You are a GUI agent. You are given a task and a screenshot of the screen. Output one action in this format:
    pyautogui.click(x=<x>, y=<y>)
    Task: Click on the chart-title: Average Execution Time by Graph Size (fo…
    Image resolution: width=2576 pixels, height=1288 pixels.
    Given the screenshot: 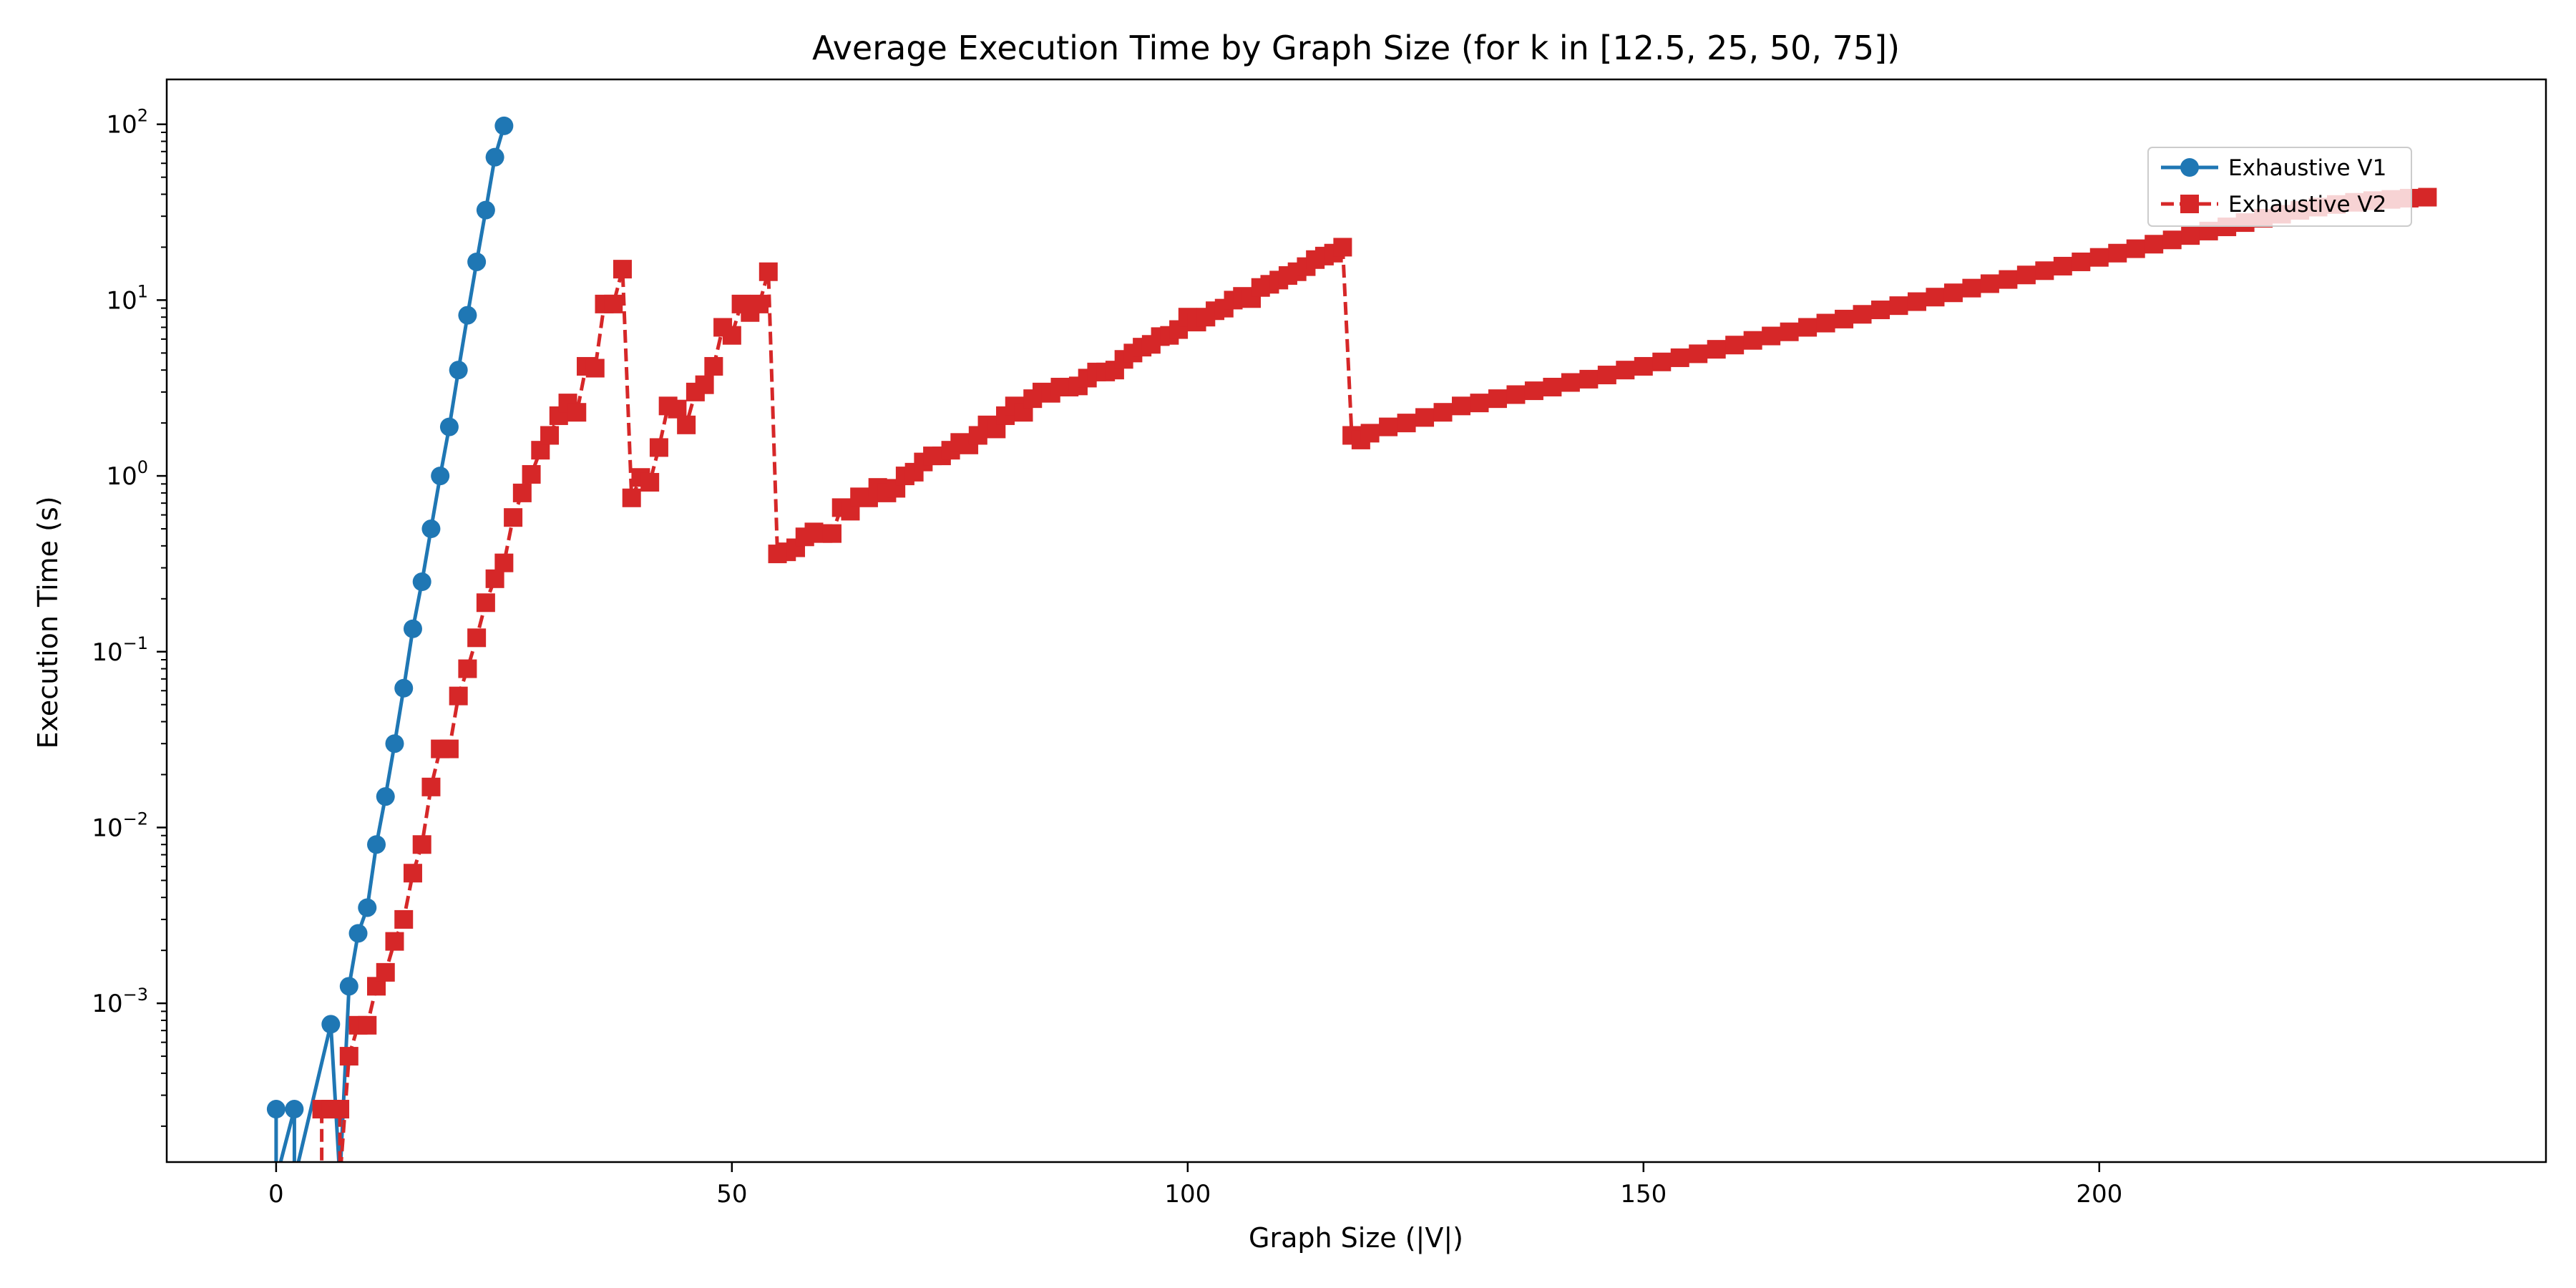 What is the action you would take?
    pyautogui.click(x=1356, y=48)
    